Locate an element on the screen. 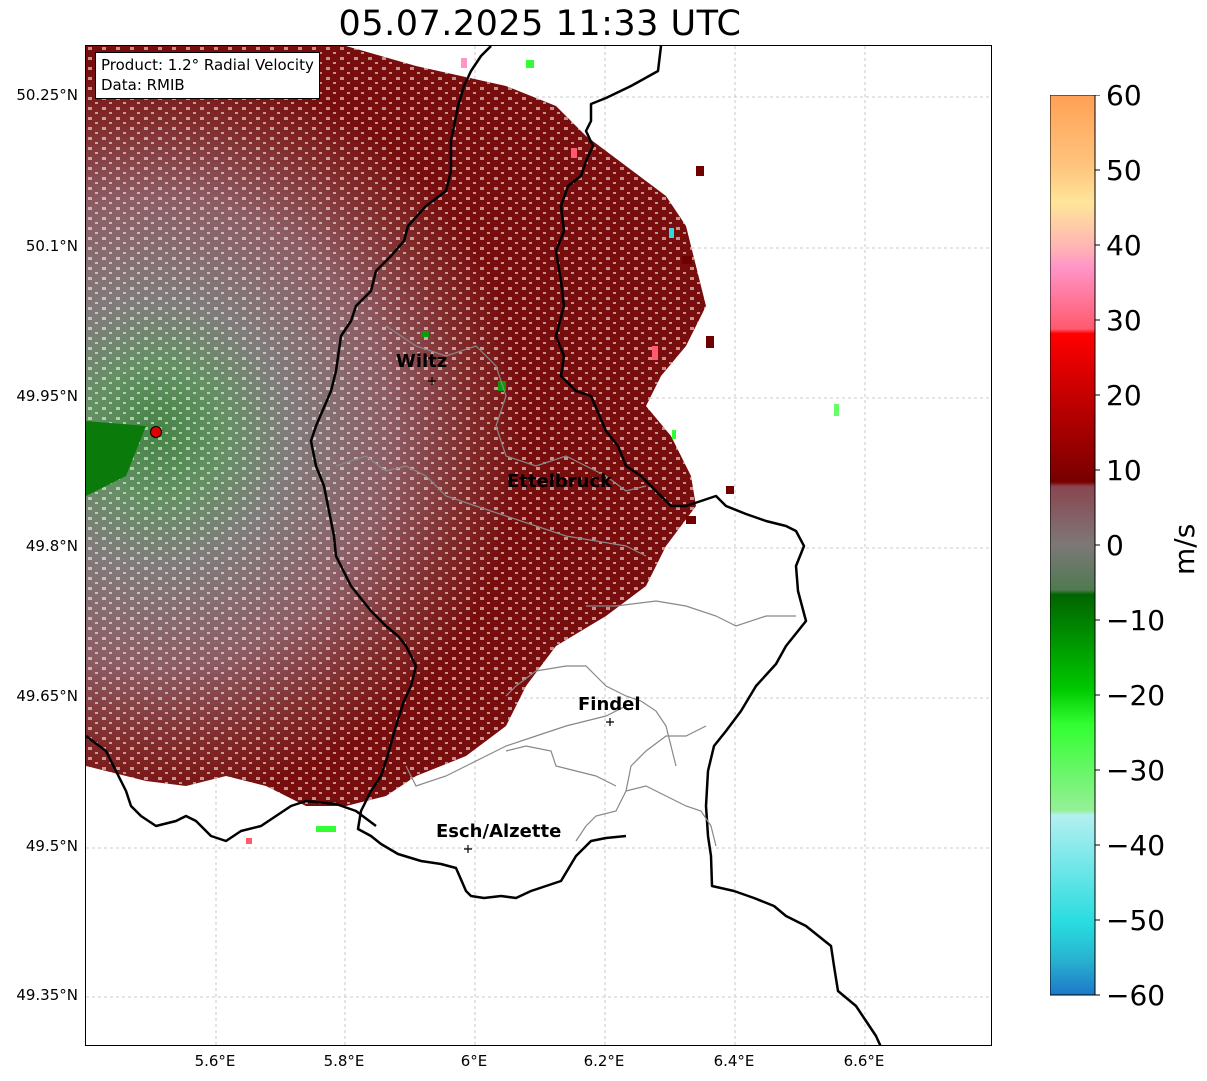 This screenshot has width=1207, height=1081. colorbar-tick-label: 10 is located at coordinates (1124, 470).